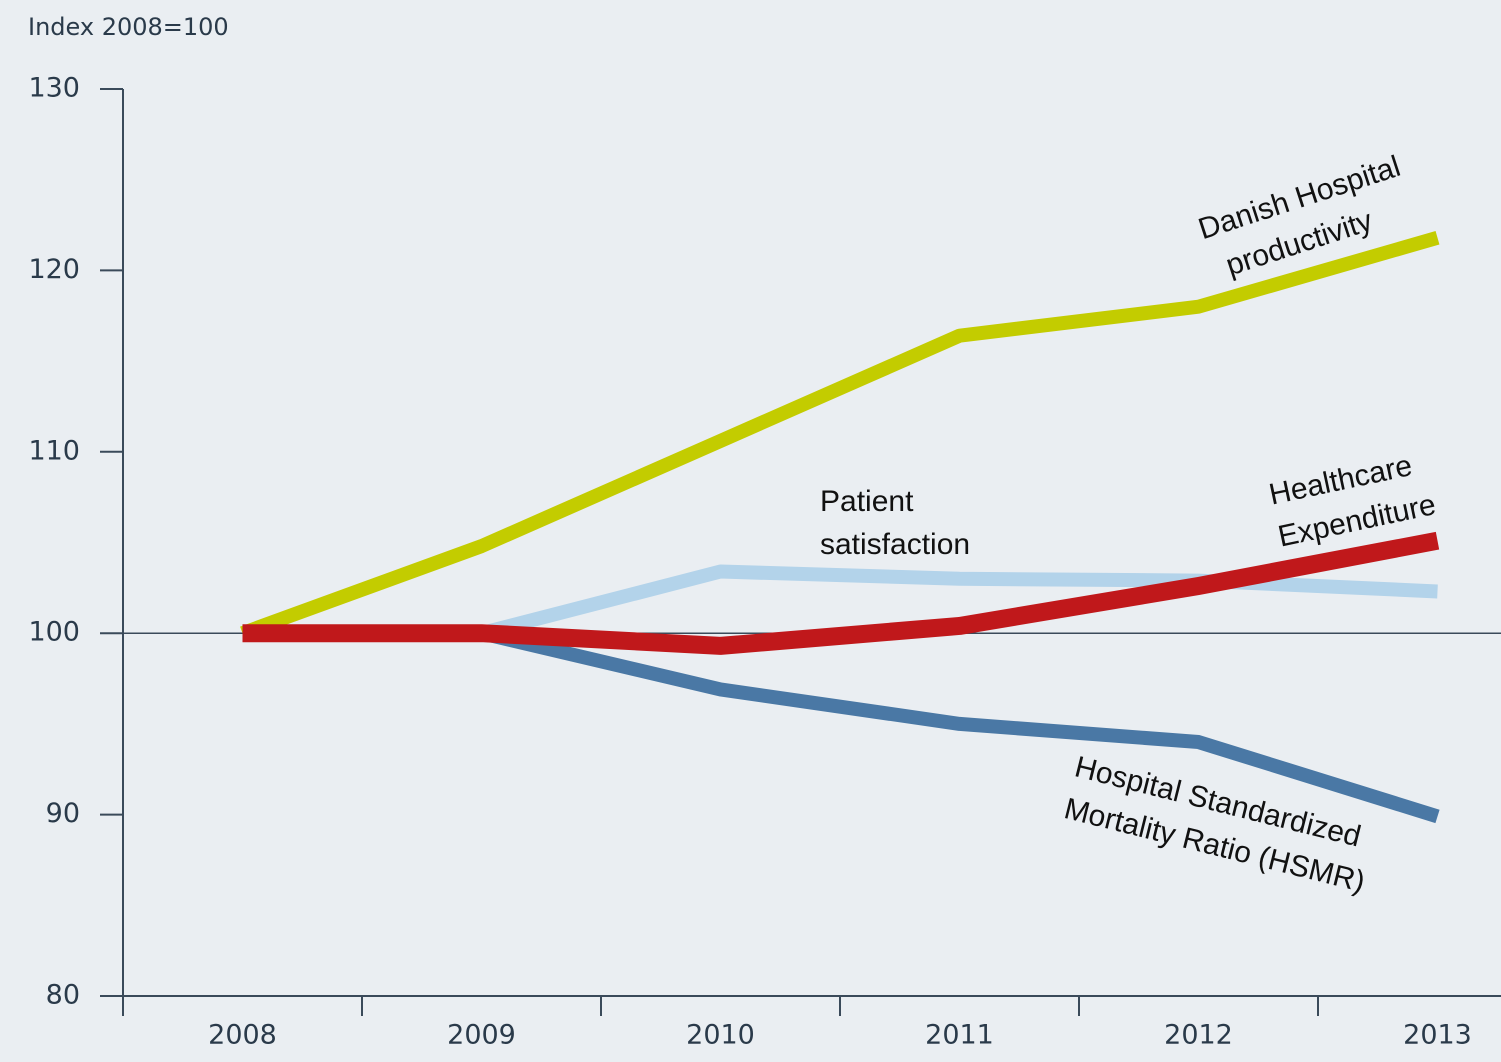 The width and height of the screenshot is (1501, 1062). What do you see at coordinates (128, 27) in the screenshot?
I see `axis-title: Index 2008=100` at bounding box center [128, 27].